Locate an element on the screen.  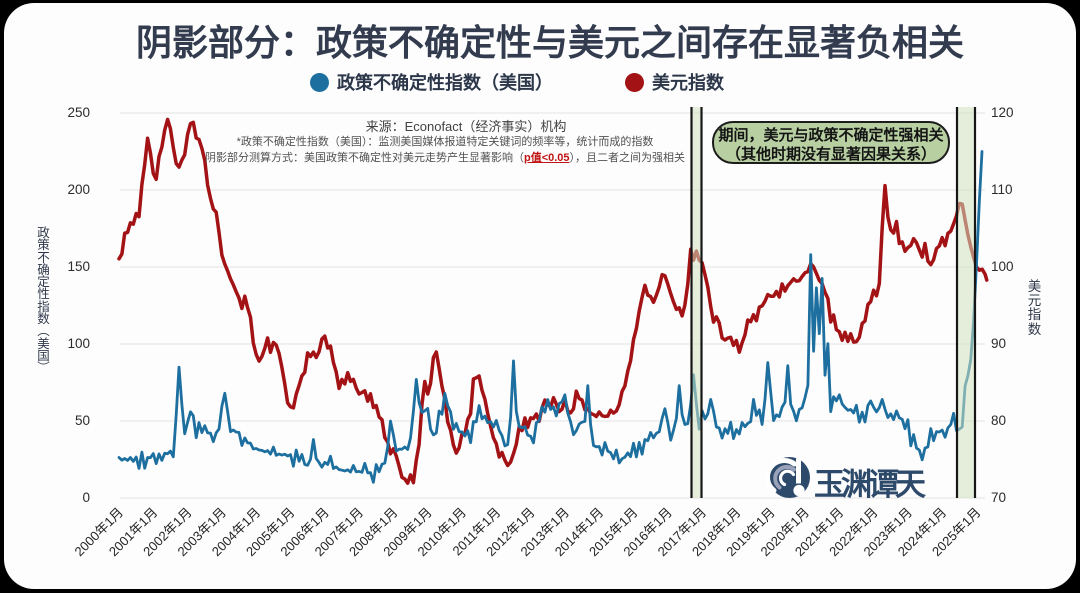
svg-text: 70 is located at coordinates (998, 497).